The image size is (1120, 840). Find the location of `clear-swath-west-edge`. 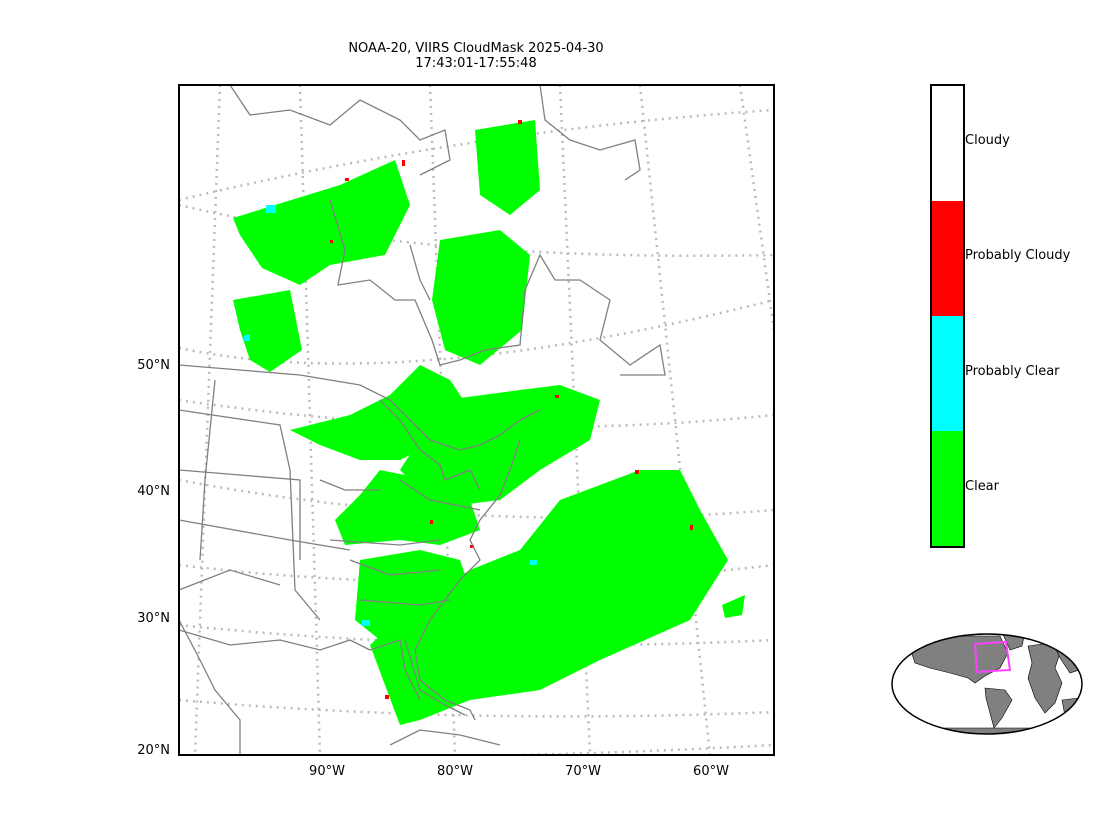

clear-swath-west-edge is located at coordinates (267, 331).